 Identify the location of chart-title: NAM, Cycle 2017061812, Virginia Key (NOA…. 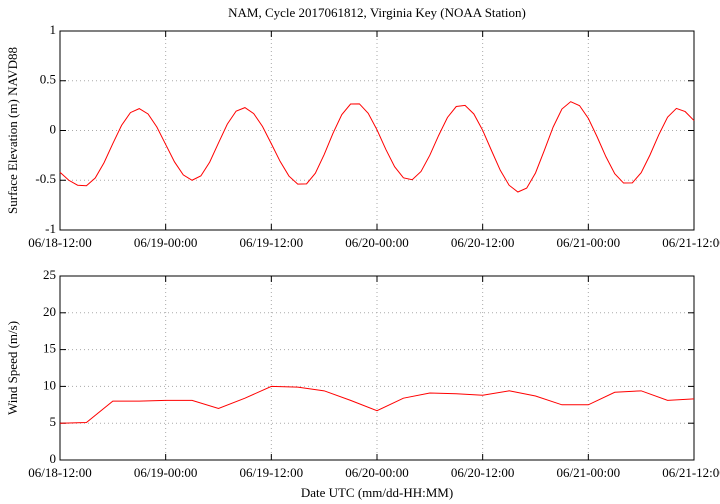
(377, 12).